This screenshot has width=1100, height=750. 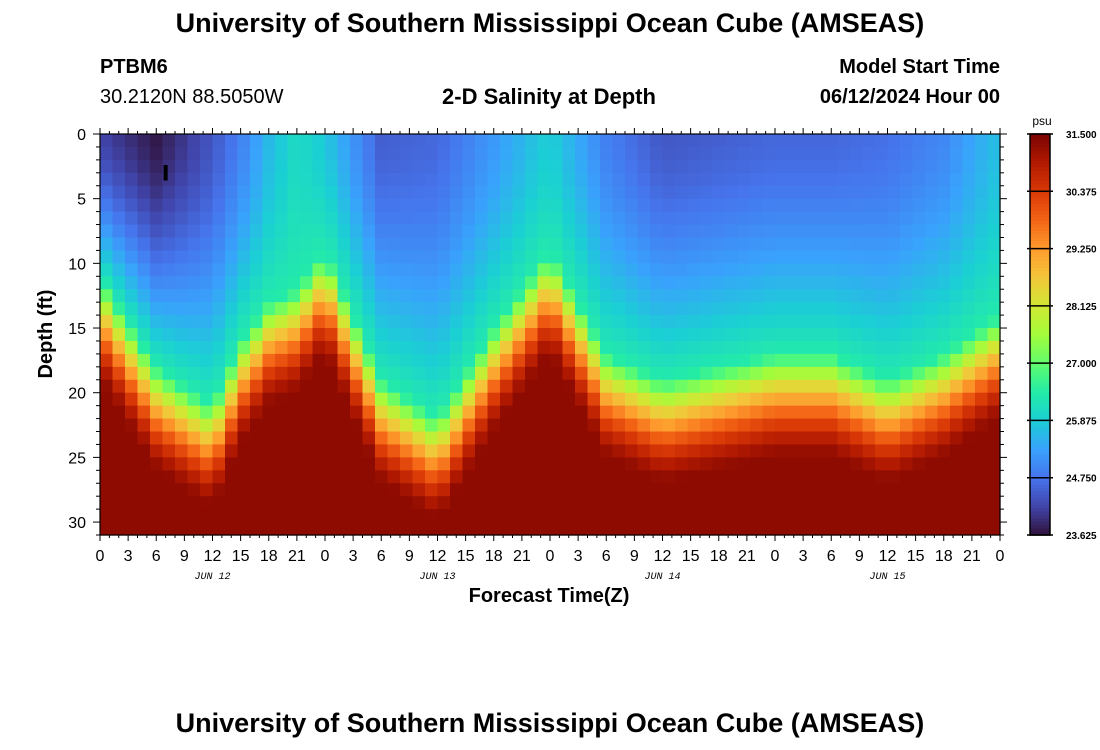 What do you see at coordinates (662, 577) in the screenshot?
I see `x-day-label: JUN 14` at bounding box center [662, 577].